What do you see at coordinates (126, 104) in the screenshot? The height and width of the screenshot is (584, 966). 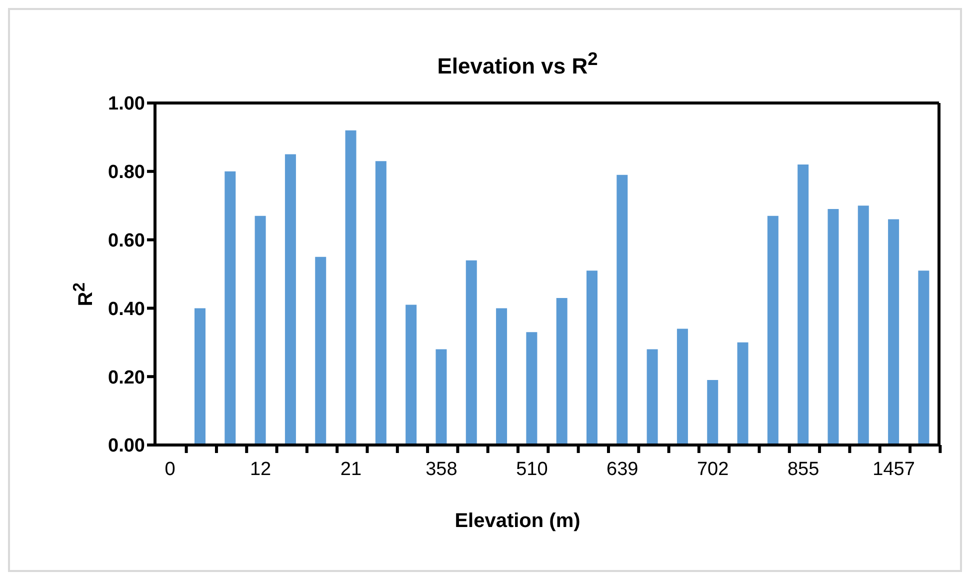 I see `y-tick-label: 1.00` at bounding box center [126, 104].